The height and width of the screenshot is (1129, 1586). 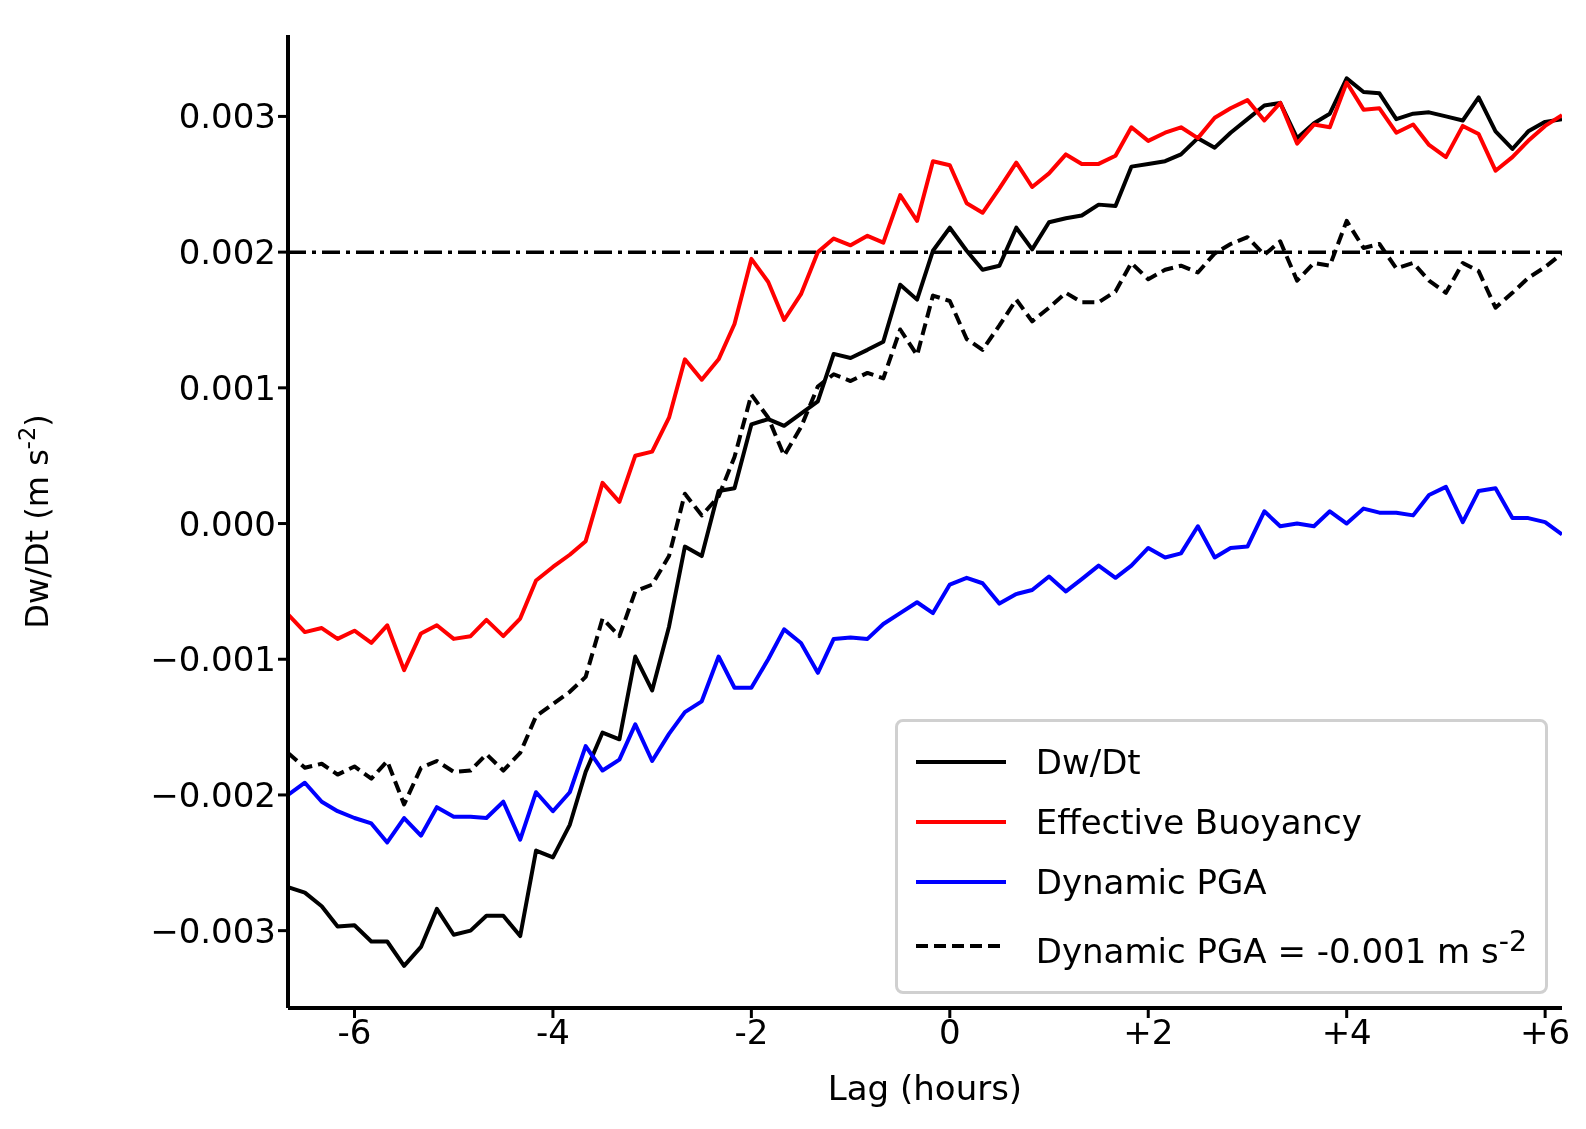 I want to click on y-tick-label: 0.002, so click(x=227, y=252).